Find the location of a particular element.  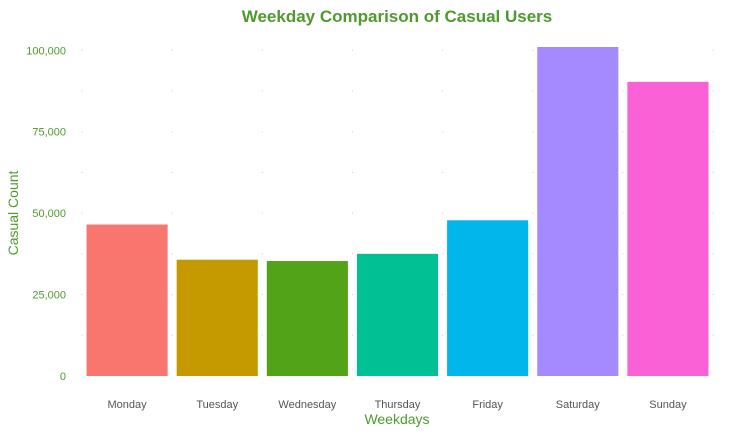

x-tick-label: Monday is located at coordinates (128, 405).